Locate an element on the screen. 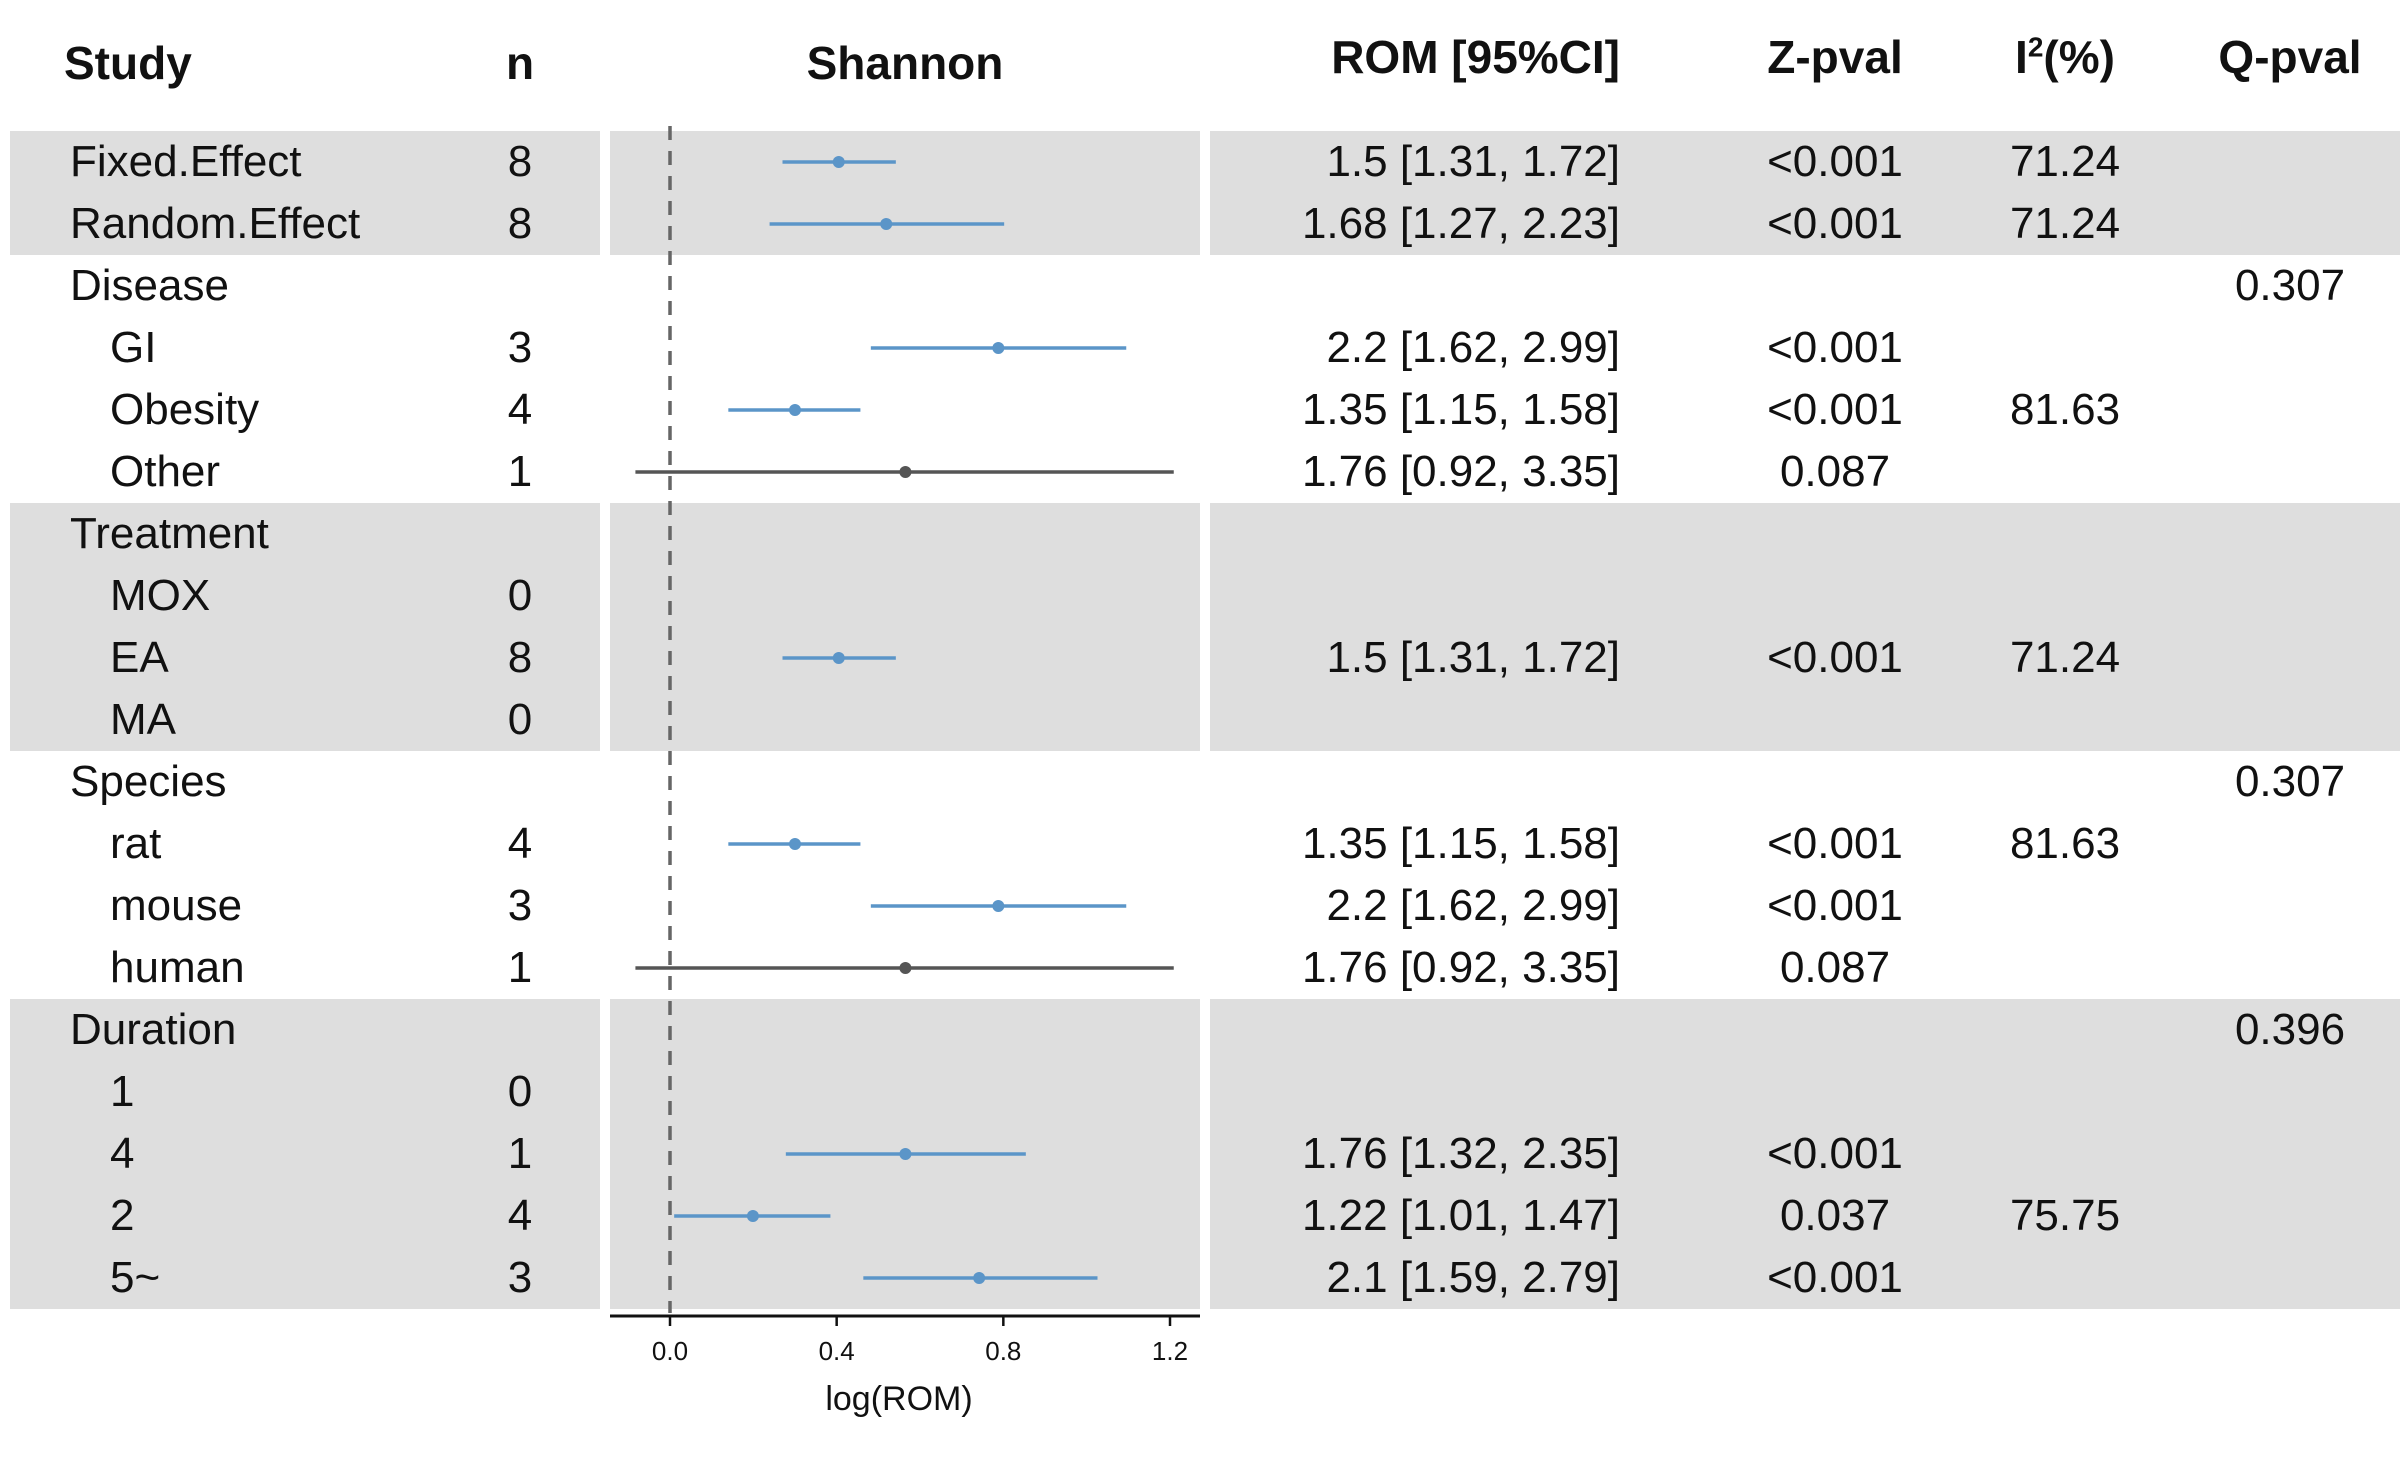  header-plot: Shannon is located at coordinates (905, 63).